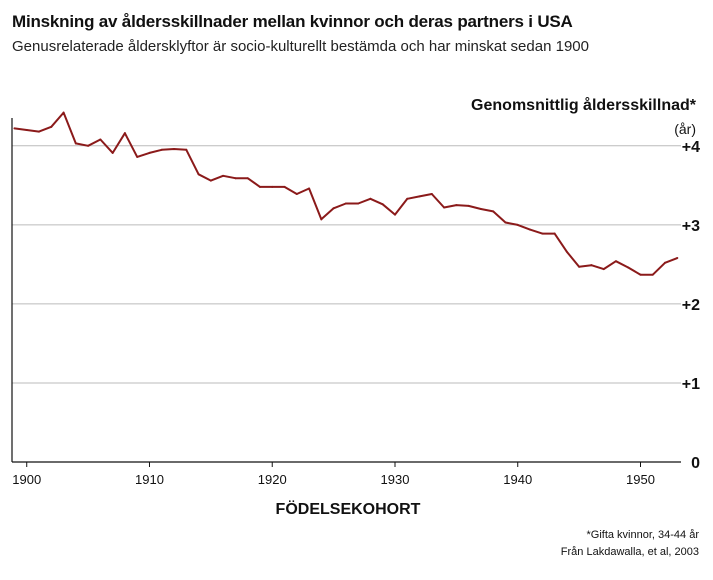 The width and height of the screenshot is (713, 580). Describe the element at coordinates (517, 224) in the screenshot. I see `data-point-1940` at that location.